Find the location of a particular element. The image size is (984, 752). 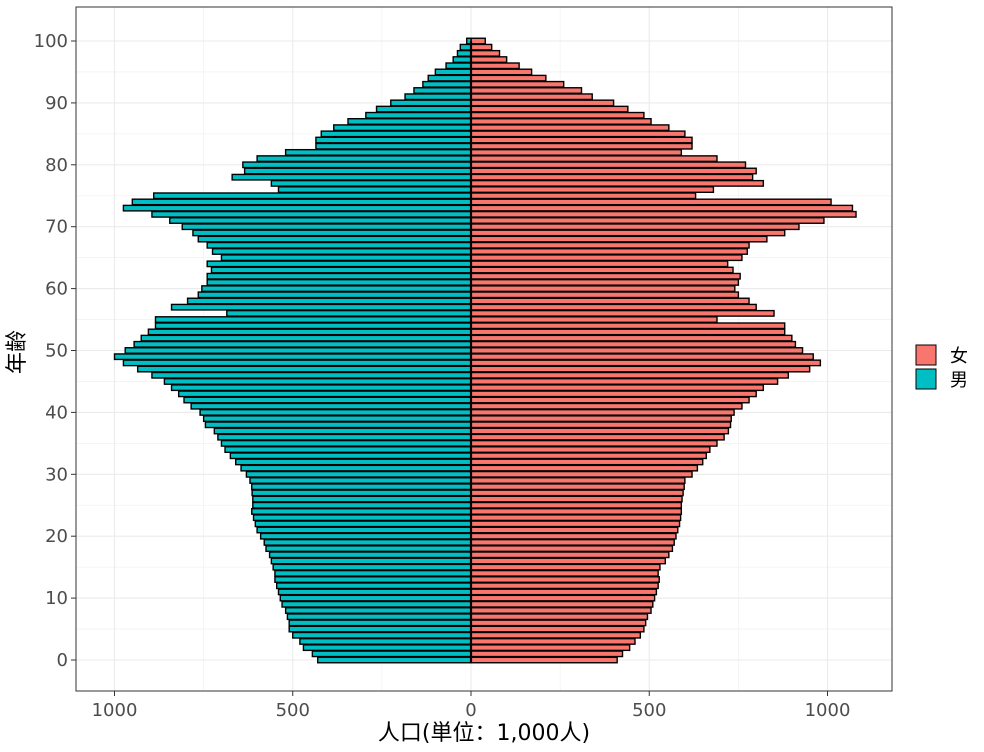

y-tick-label: 40 is located at coordinates (56, 412).